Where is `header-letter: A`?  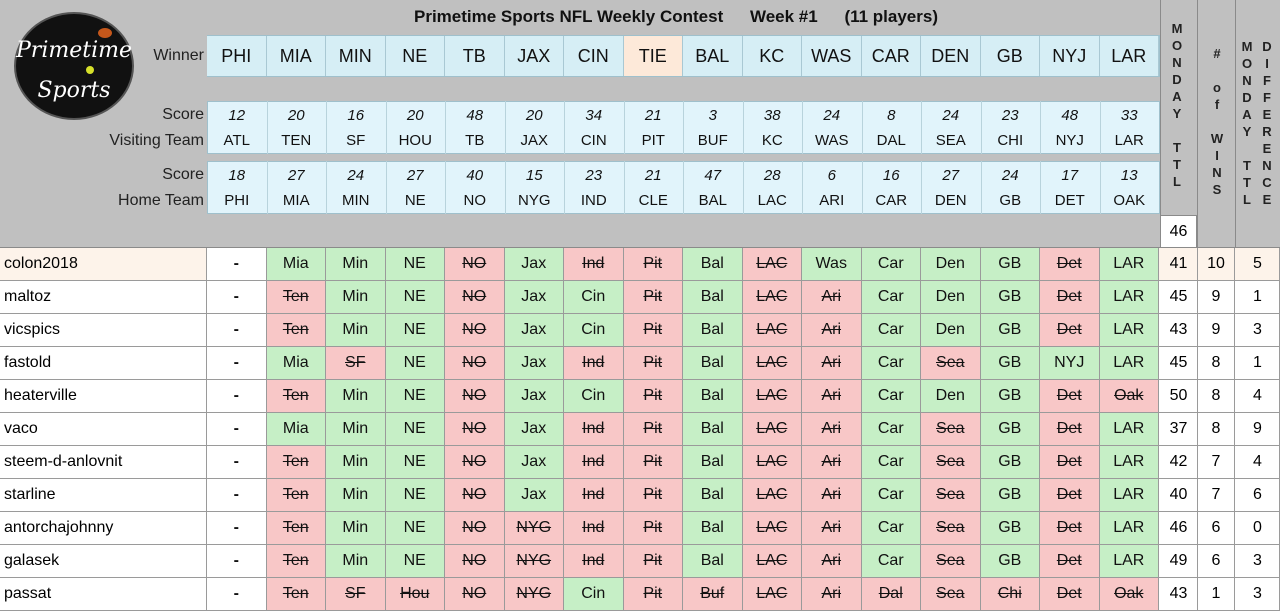
header-letter: A is located at coordinates (1247, 114).